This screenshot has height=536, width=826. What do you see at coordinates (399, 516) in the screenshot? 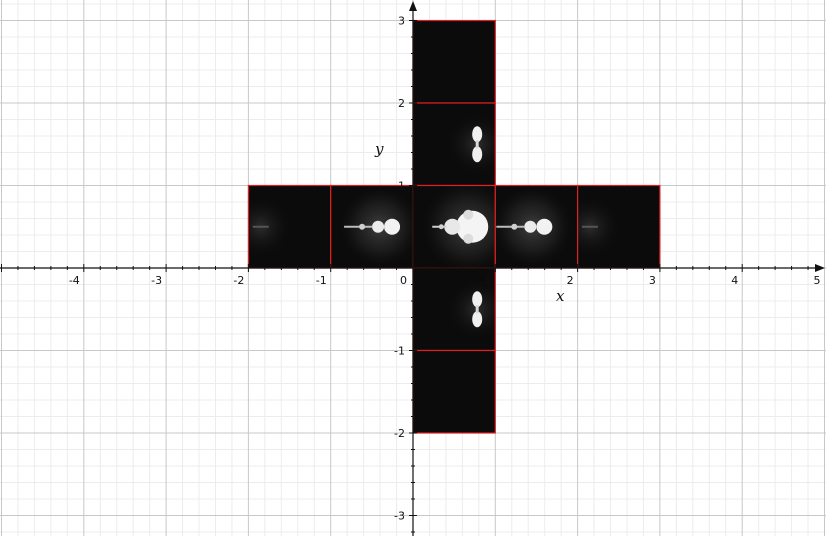
I see `y-tick-label: -3` at bounding box center [399, 516].